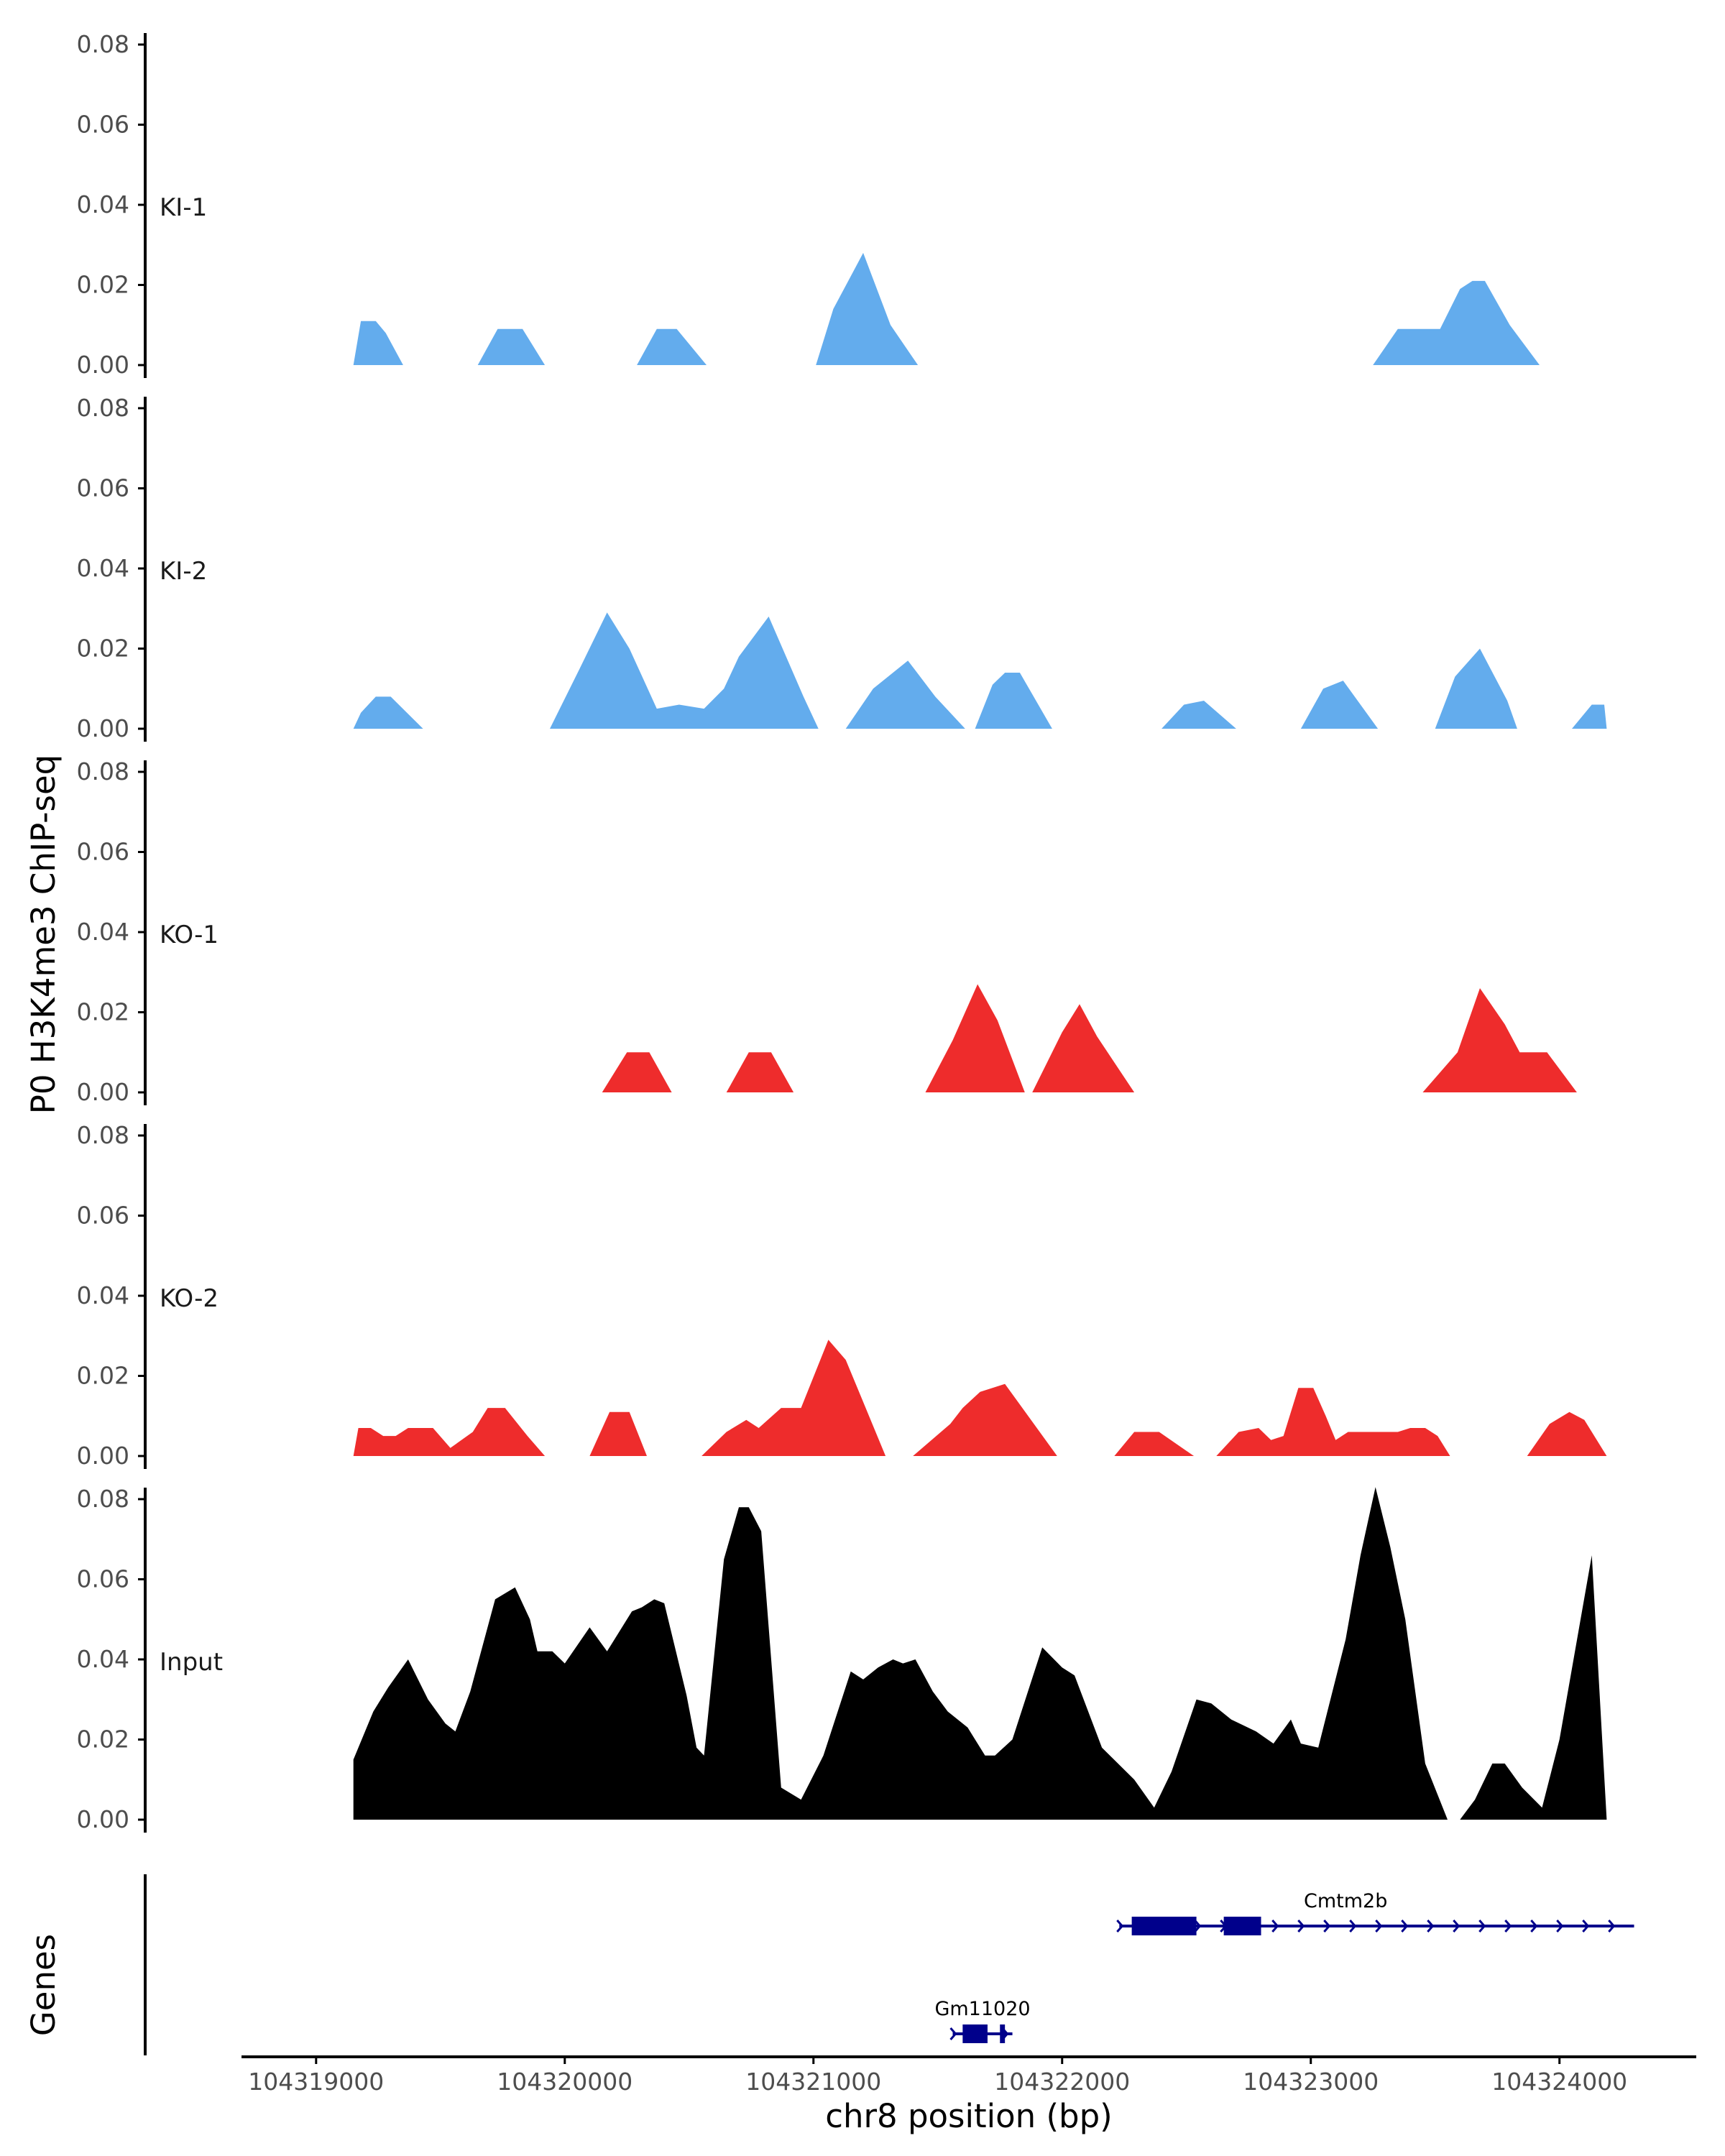  Describe the element at coordinates (191, 1663) in the screenshot. I see `track-label: Input` at that location.